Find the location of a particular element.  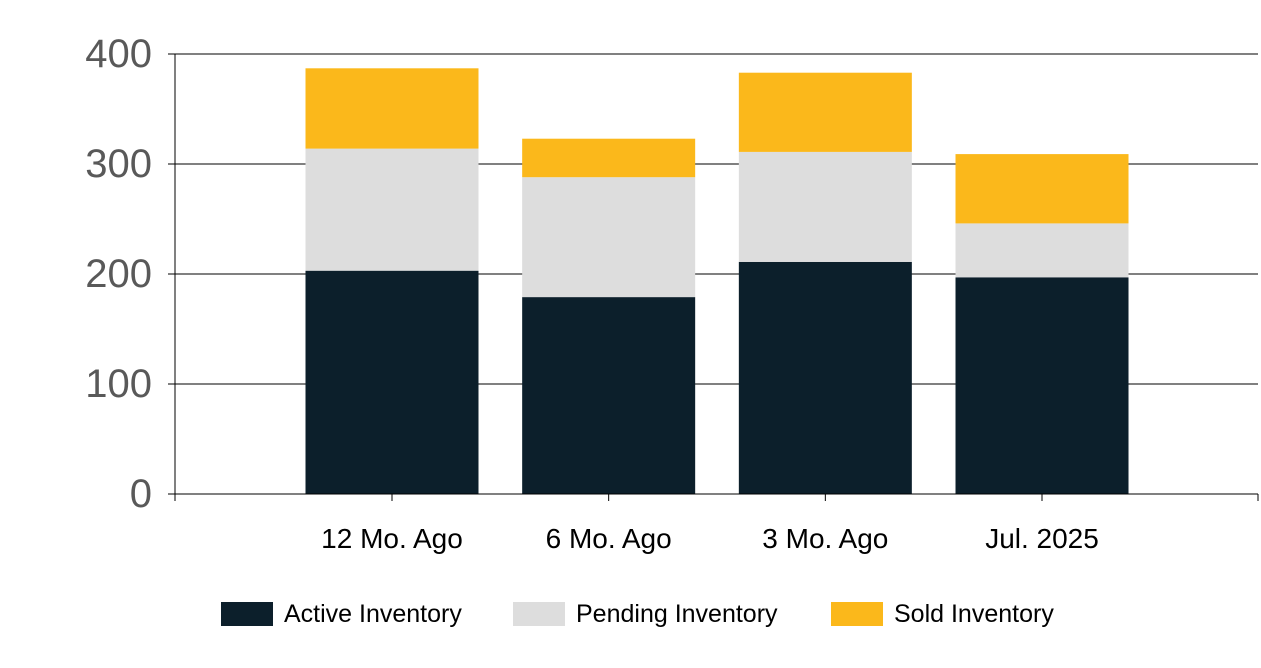

y-tick-label: 400 is located at coordinates (118, 54).